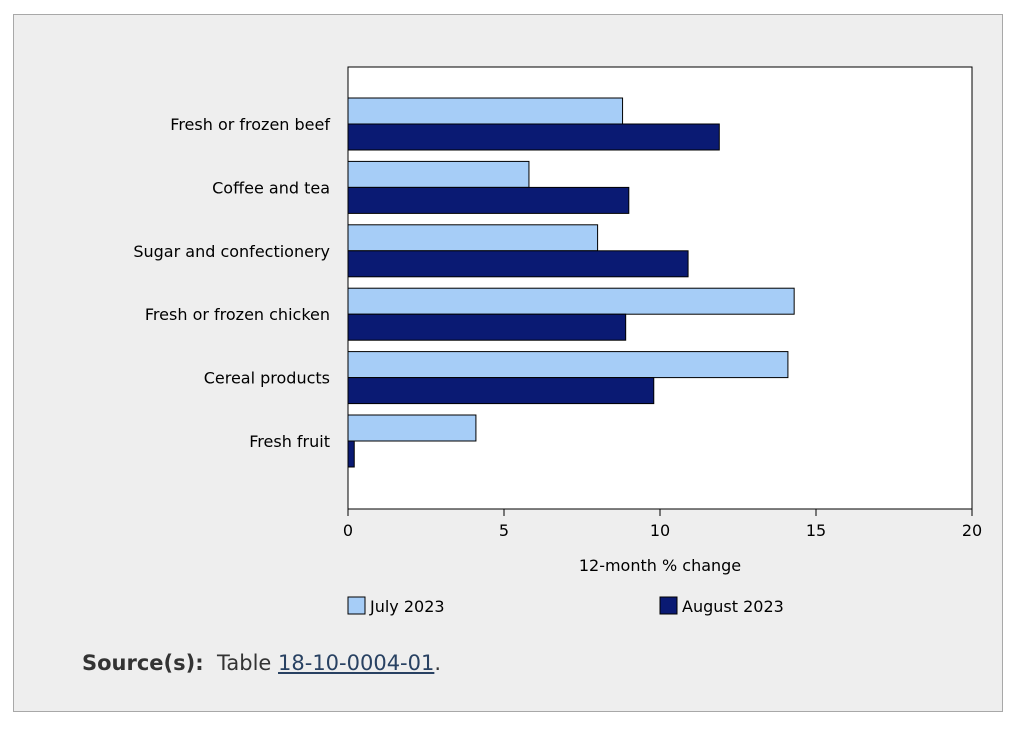  Describe the element at coordinates (660, 565) in the screenshot. I see `x-axis-title: 12-month % change` at that location.